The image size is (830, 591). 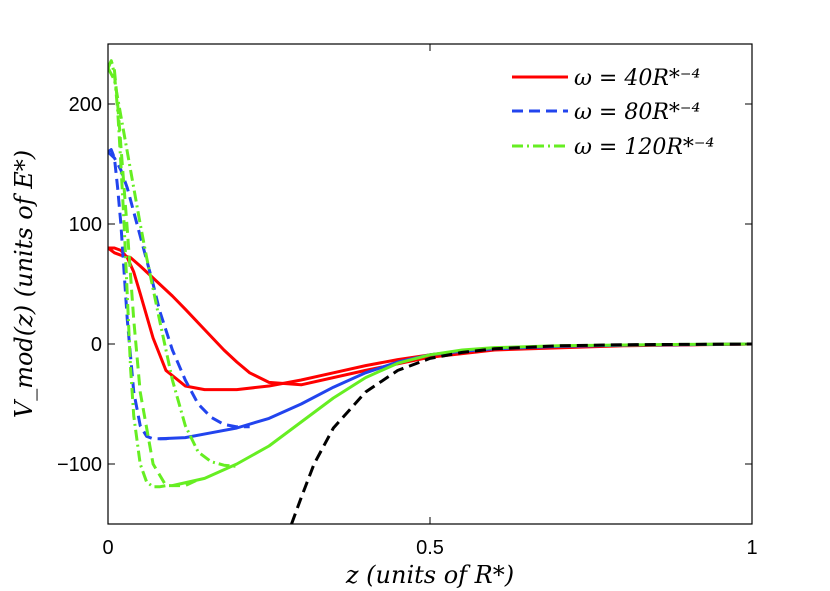 What do you see at coordinates (79, 465) in the screenshot?
I see `y-tick-label: −100` at bounding box center [79, 465].